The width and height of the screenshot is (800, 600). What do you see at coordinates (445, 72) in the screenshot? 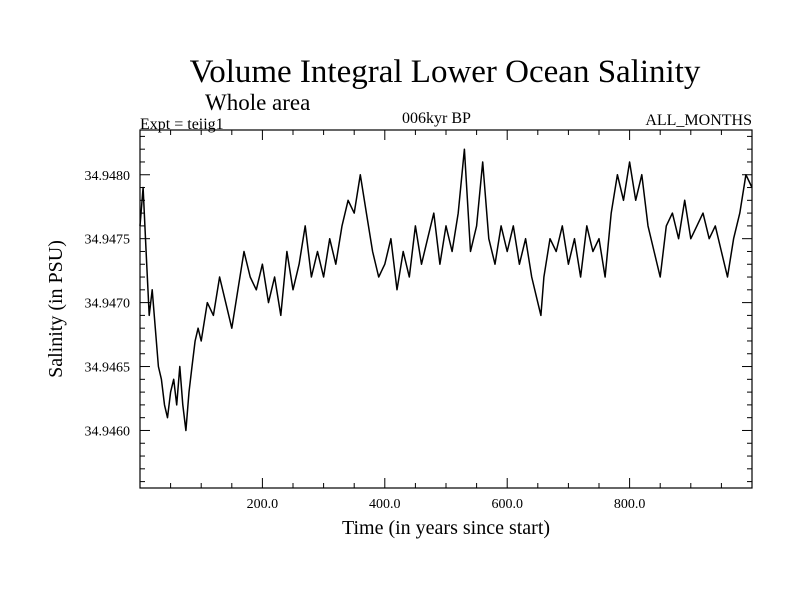
I see `chart-title: Volume Integral Lower Ocean Salinity` at bounding box center [445, 72].